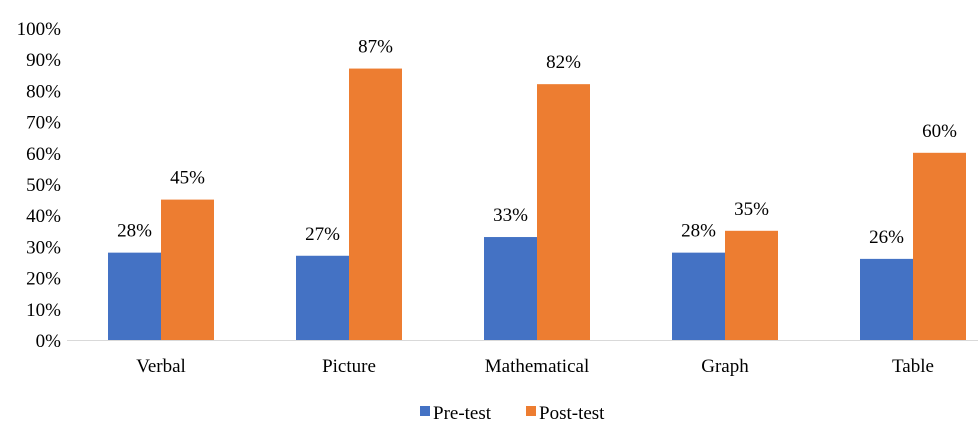  I want to click on data-label-post-test: 35%, so click(751, 209).